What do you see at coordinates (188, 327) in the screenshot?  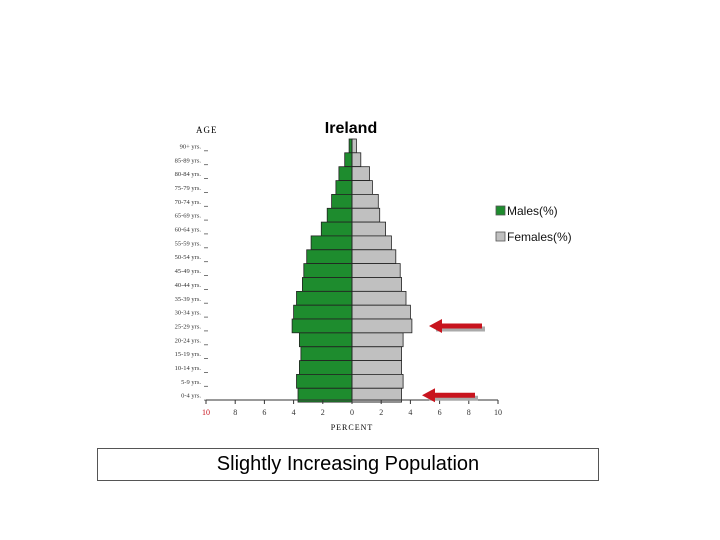 I see `age-tick-label: 25-29 yrs.` at bounding box center [188, 327].